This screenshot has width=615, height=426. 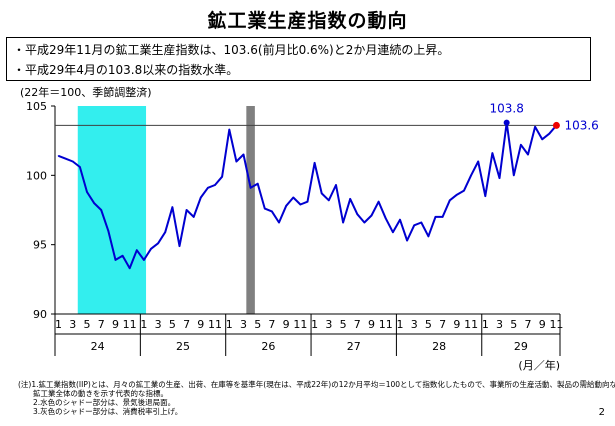 What do you see at coordinates (506, 109) in the screenshot?
I see `peak-label: 103.8` at bounding box center [506, 109].